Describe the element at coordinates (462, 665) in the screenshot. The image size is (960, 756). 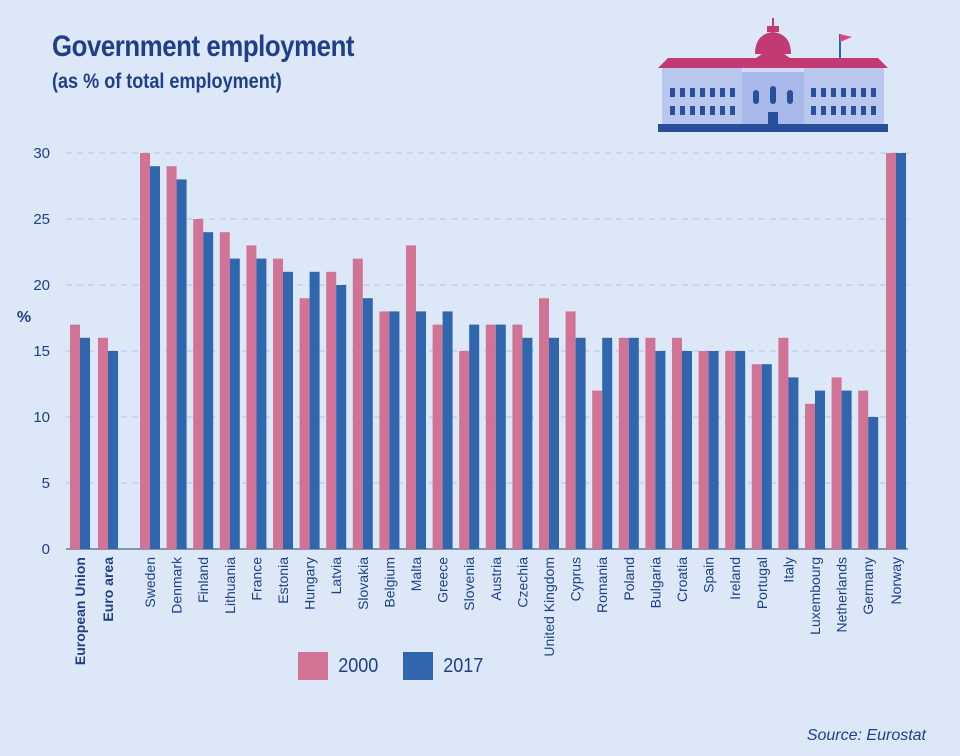
I see `legend-label-2017: 2017` at that location.